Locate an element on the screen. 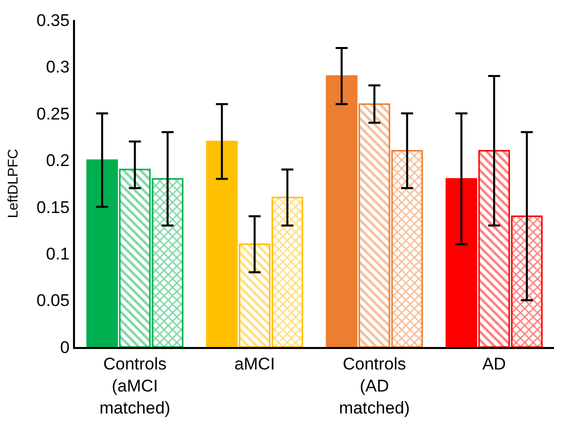 The image size is (574, 442). x-tick-label: Controls (aMCI matched) is located at coordinates (134, 386).